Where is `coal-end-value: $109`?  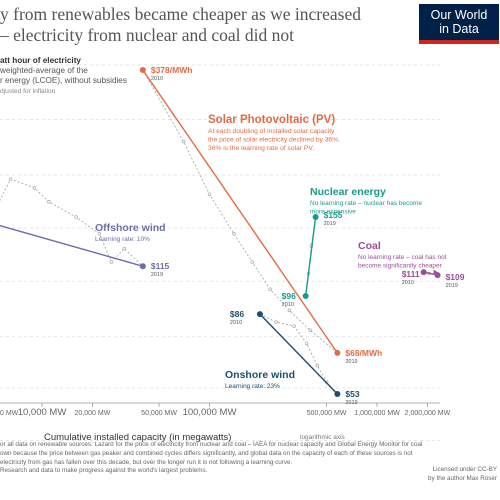 coal-end-value: $109 is located at coordinates (455, 277).